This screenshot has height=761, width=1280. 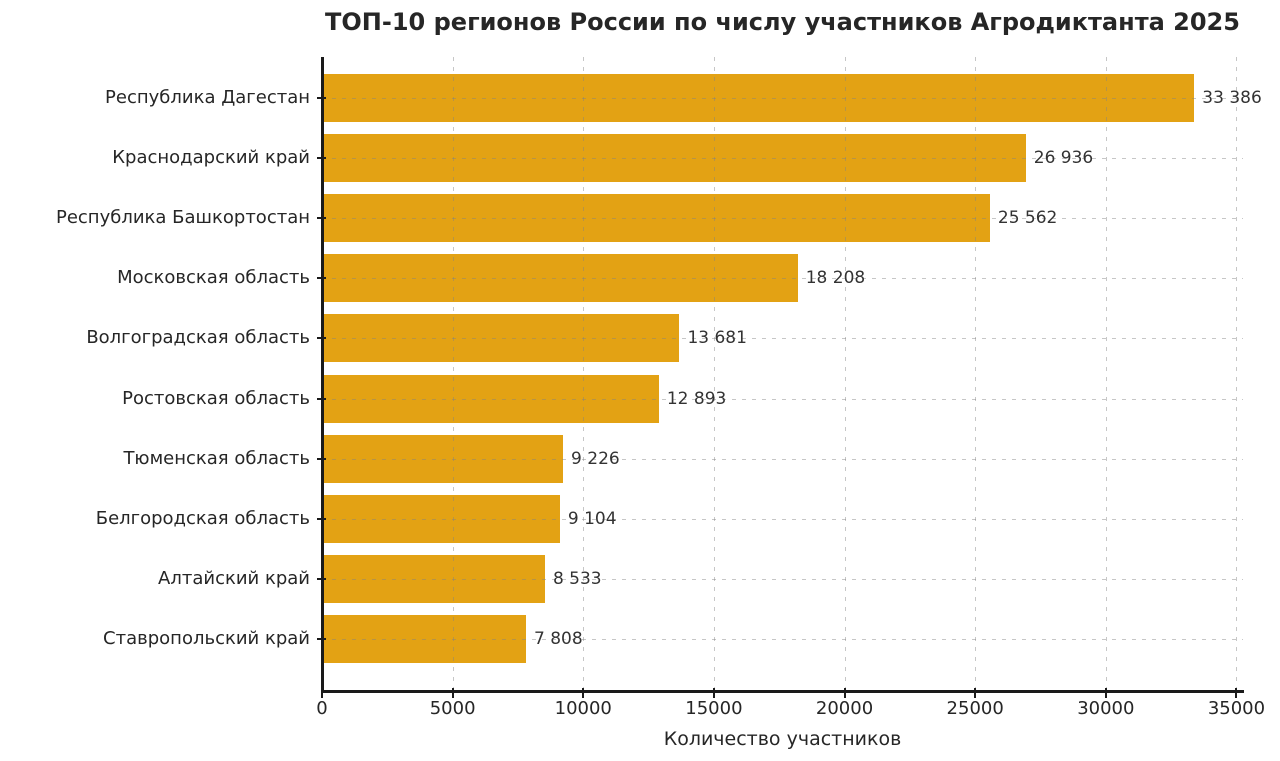 I want to click on y-axis-label: Ставропольский край, so click(x=206, y=639).